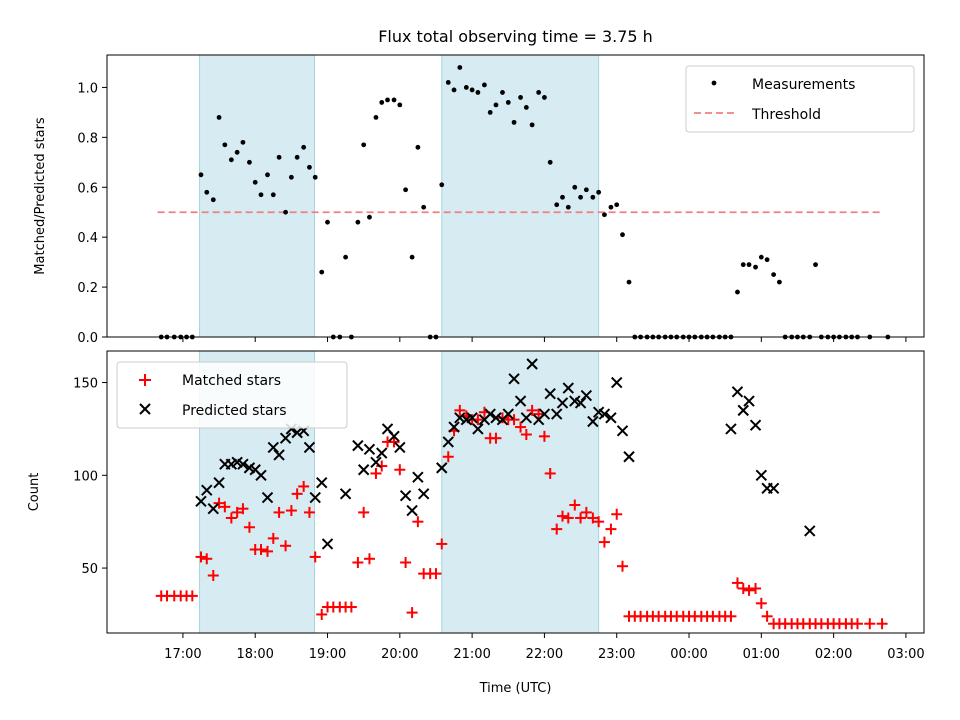 The width and height of the screenshot is (960, 720). What do you see at coordinates (87, 138) in the screenshot?
I see `top-ytick-label-4: 0.8` at bounding box center [87, 138].